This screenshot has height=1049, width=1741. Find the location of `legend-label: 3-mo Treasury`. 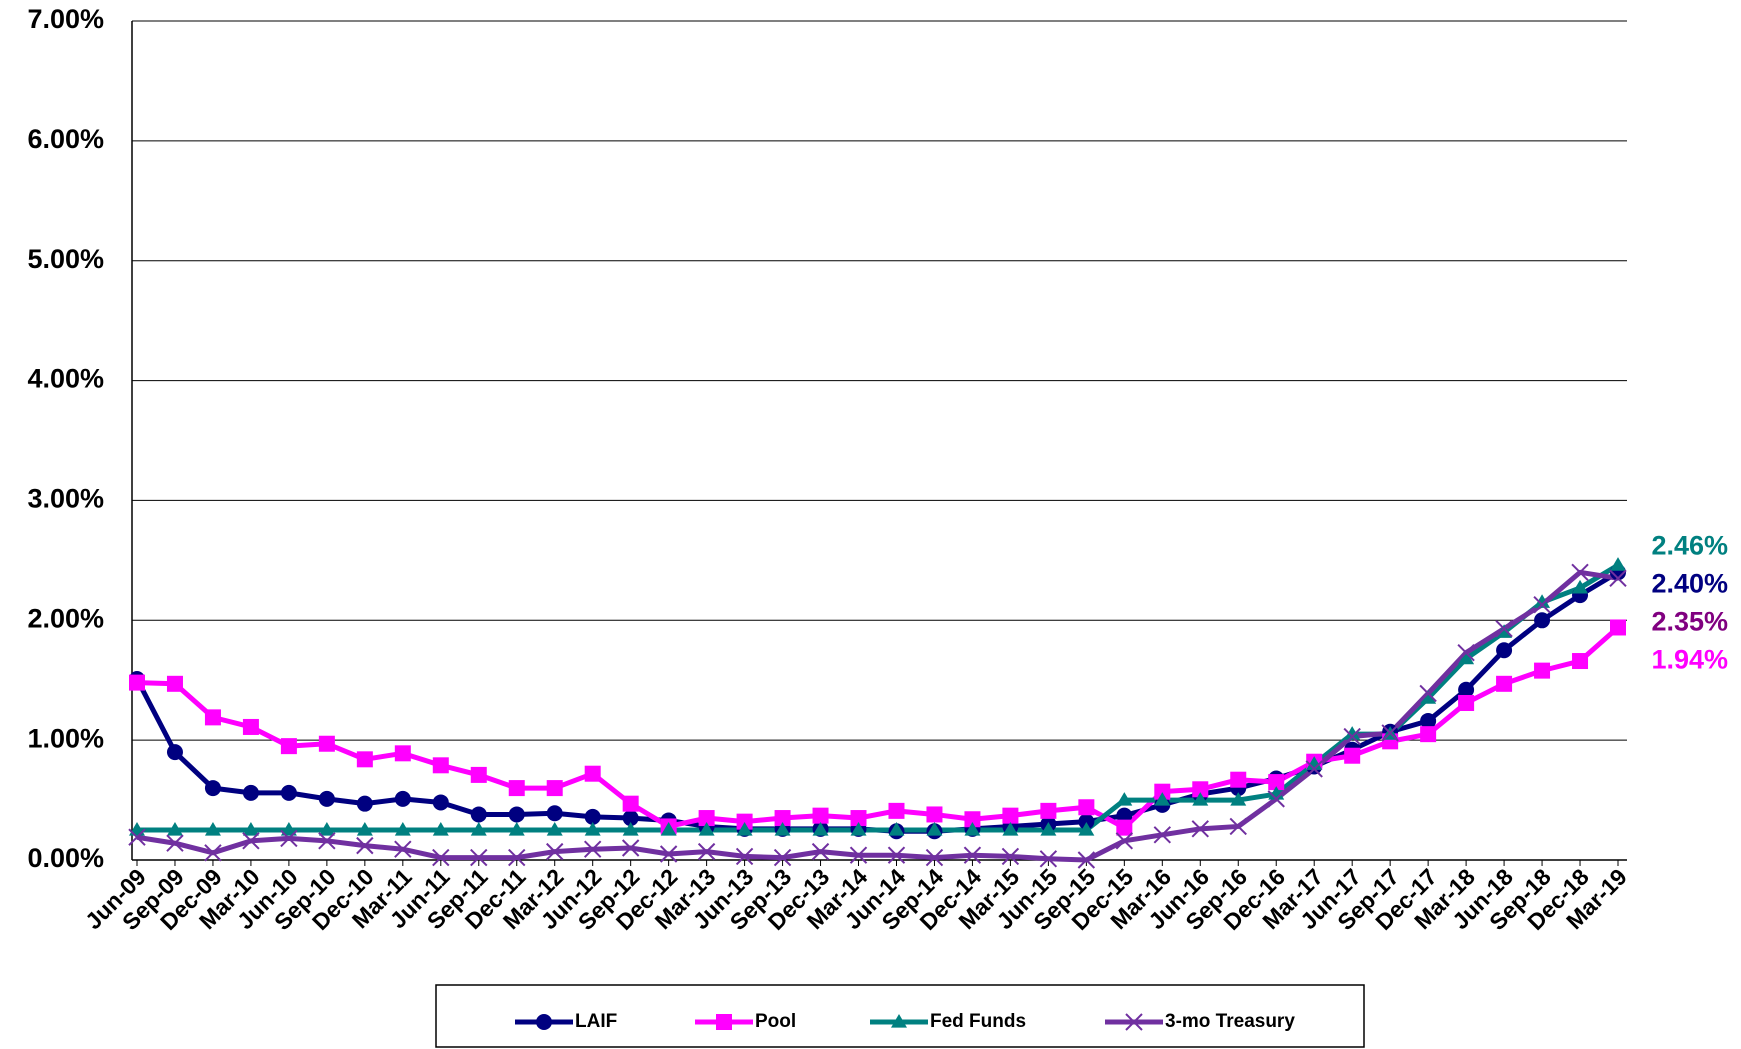

legend-label: 3-mo Treasury is located at coordinates (1230, 1021).